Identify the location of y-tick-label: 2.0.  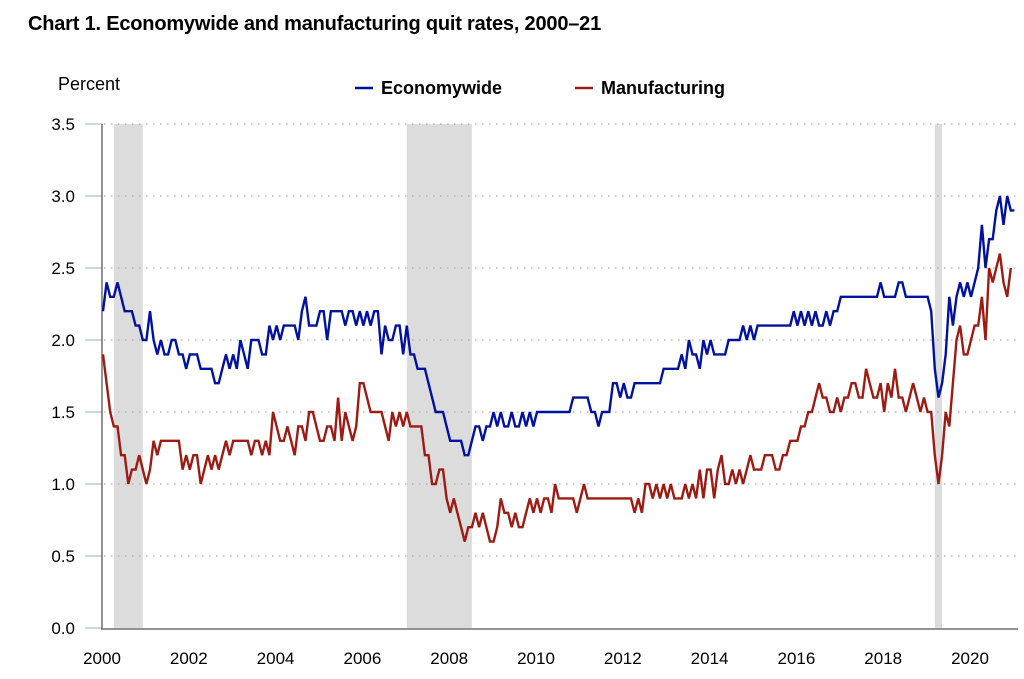
(63, 340).